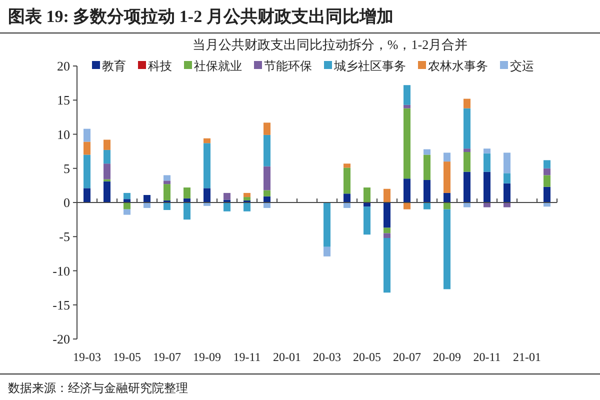 This screenshot has width=600, height=400. Describe the element at coordinates (67, 168) in the screenshot. I see `y-tick-label: 5` at that location.